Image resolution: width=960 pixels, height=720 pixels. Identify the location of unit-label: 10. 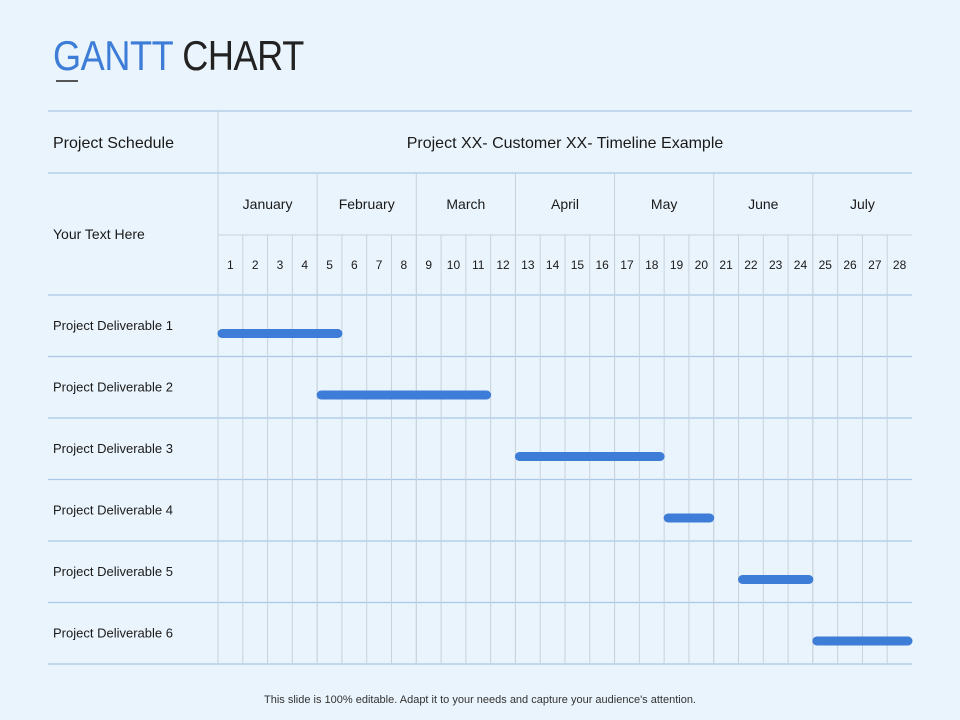
(454, 265).